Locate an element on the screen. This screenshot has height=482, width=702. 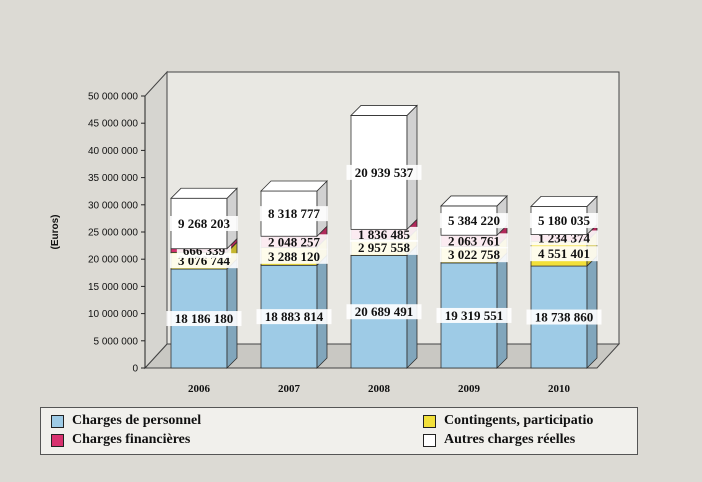
legend-item-contingents: Contingents, participatio is located at coordinates (508, 421).